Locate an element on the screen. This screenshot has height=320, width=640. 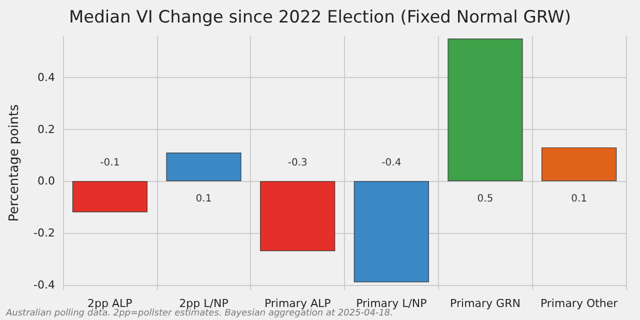
chart-title: Median VI Change since 2022 Election (Fixed Normal GRW) is located at coordinates (320, 18).